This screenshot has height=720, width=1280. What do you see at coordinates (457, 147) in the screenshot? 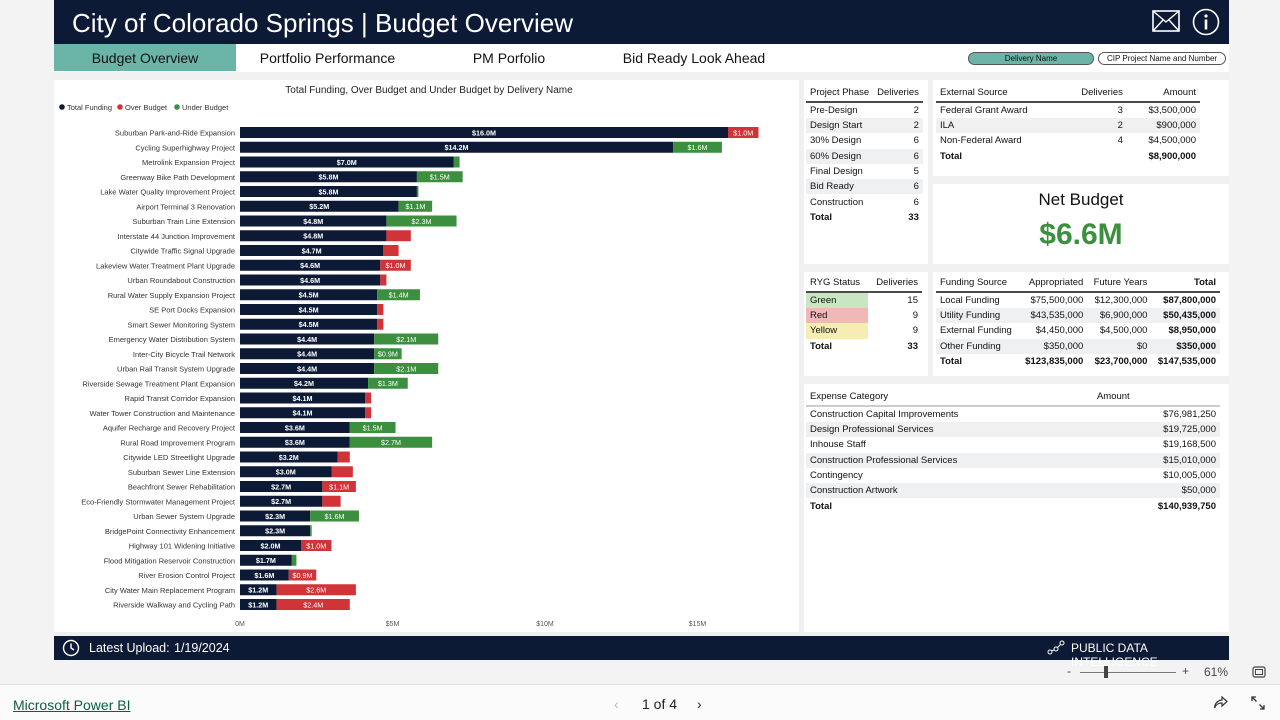
I see `total-data-label: $14.2M` at bounding box center [457, 147].